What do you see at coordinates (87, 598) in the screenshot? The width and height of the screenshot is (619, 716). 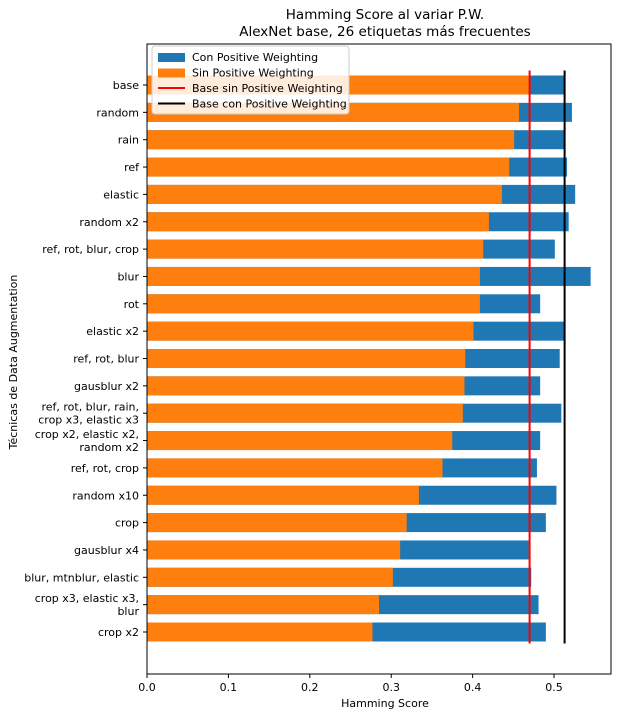 I see `y-tick-label: crop x3, elastic x3,` at bounding box center [87, 598].